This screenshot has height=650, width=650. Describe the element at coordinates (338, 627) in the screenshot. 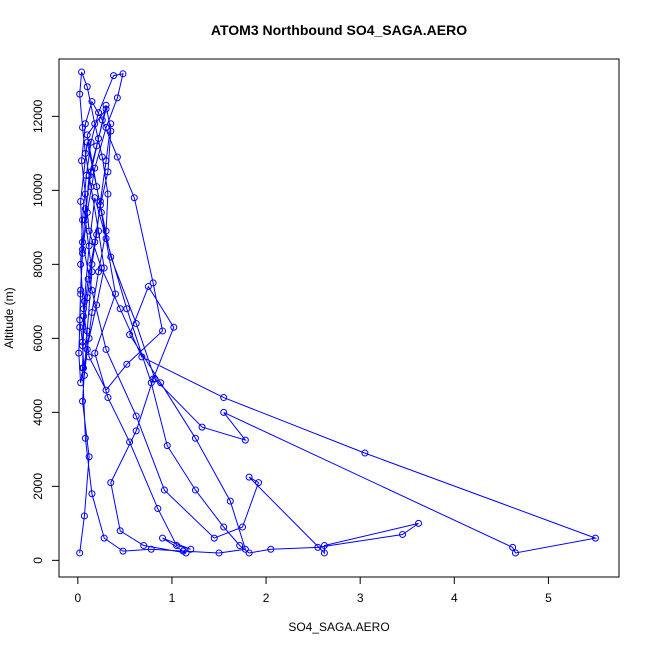

I see `x-axis-label: SO4_SAGA.AERO` at that location.